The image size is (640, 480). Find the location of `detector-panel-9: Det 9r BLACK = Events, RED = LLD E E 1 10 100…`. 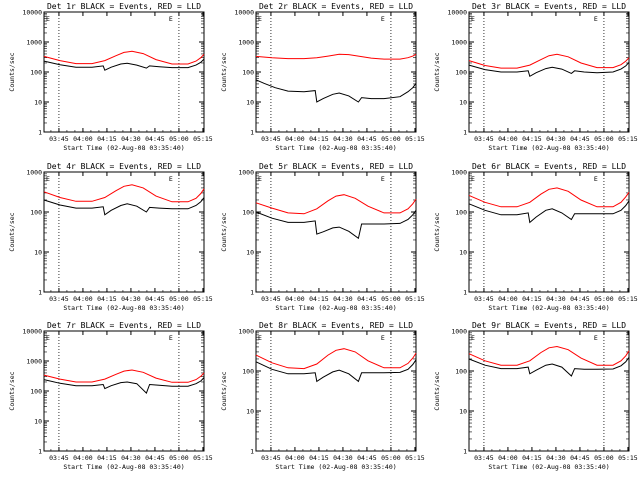

detector-panel-9: Det 9r BLACK = Events, RED = LLD E E 1 10 100… is located at coordinates (535, 396).